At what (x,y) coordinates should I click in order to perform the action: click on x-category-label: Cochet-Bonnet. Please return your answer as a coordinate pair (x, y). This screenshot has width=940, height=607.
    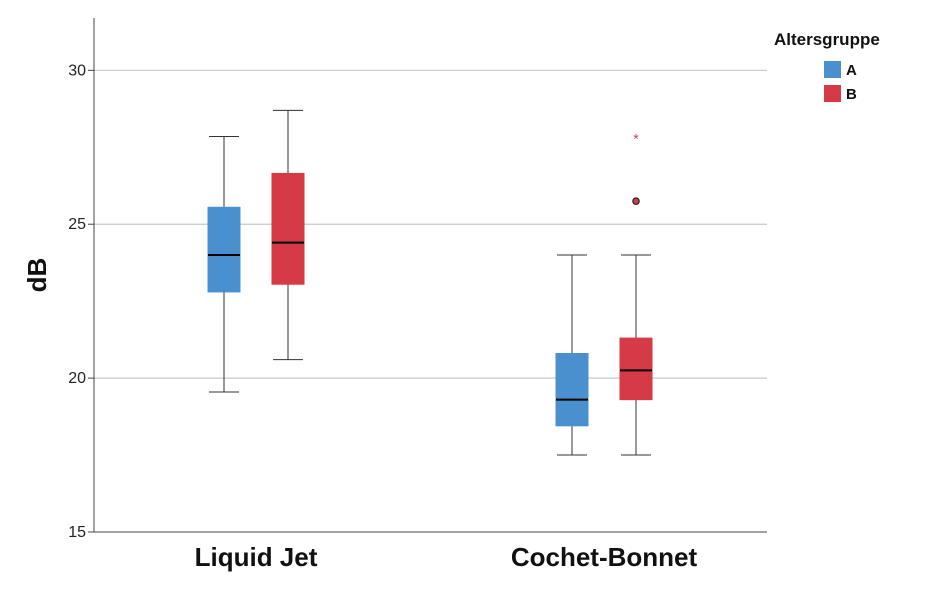
    Looking at the image, I should click on (604, 557).